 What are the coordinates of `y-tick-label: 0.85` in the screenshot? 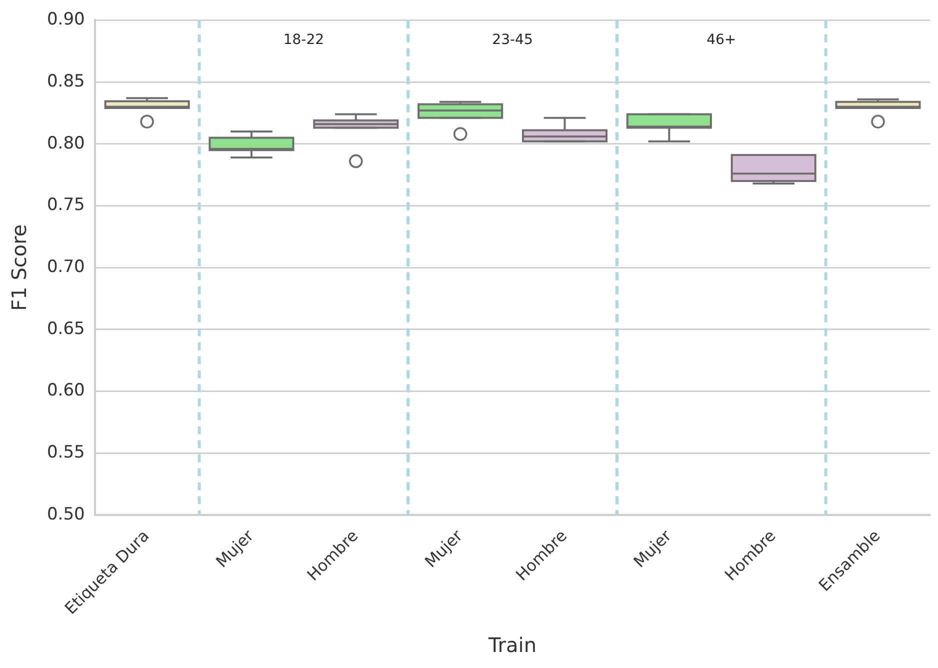 It's located at (65, 81).